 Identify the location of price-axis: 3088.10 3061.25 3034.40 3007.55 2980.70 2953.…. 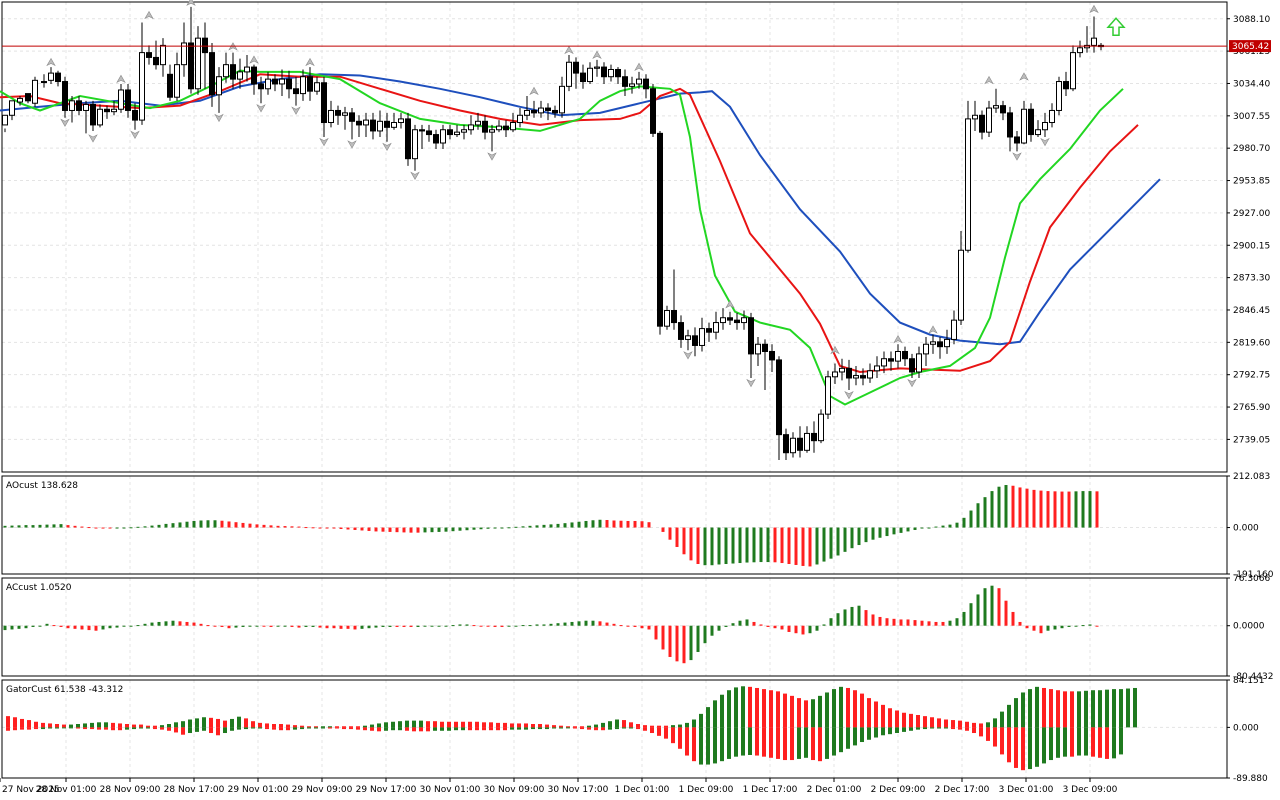
(1250, 399).